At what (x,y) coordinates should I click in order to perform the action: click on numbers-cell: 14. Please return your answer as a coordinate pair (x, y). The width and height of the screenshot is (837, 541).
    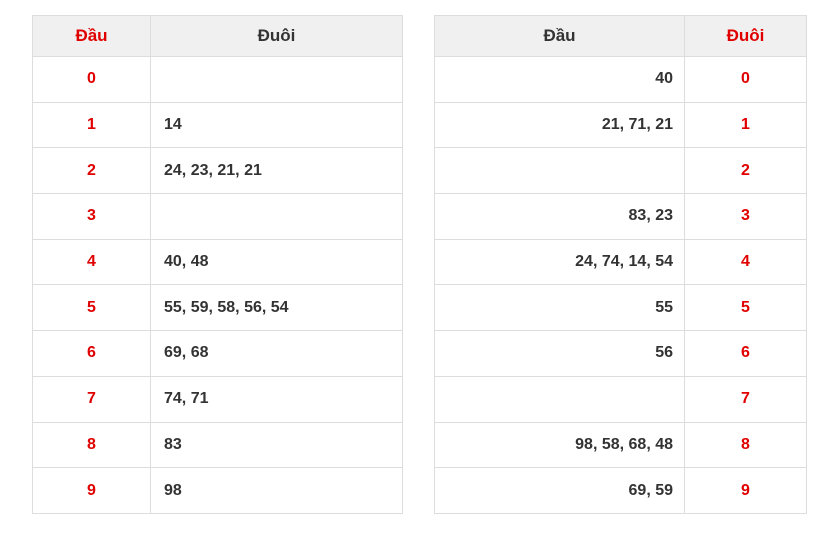
    Looking at the image, I should click on (276, 125).